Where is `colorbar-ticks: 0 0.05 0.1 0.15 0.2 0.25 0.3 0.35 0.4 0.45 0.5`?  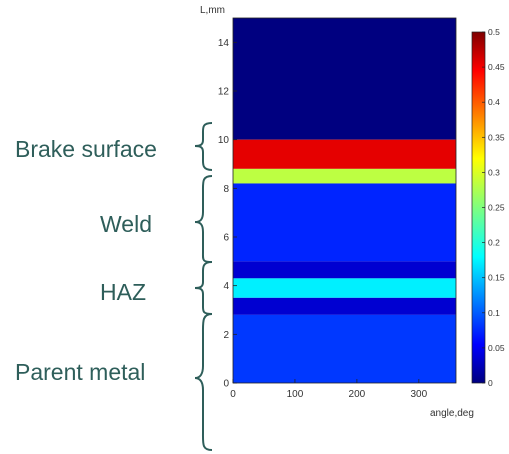
colorbar-ticks: 0 0.05 0.1 0.15 0.2 0.25 0.3 0.35 0.4 0.45 0.5 is located at coordinates (493, 207).